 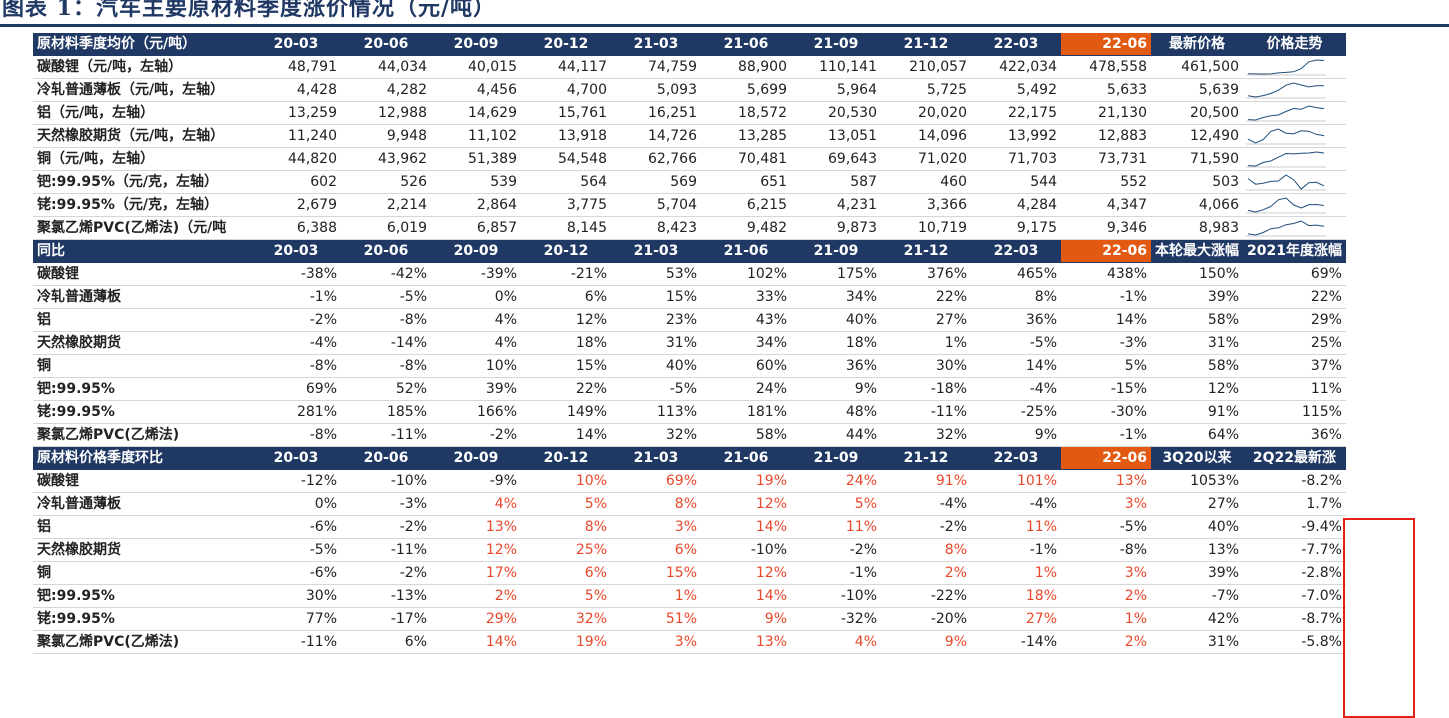 What do you see at coordinates (836, 182) in the screenshot?
I see `data-cell: 587` at bounding box center [836, 182].